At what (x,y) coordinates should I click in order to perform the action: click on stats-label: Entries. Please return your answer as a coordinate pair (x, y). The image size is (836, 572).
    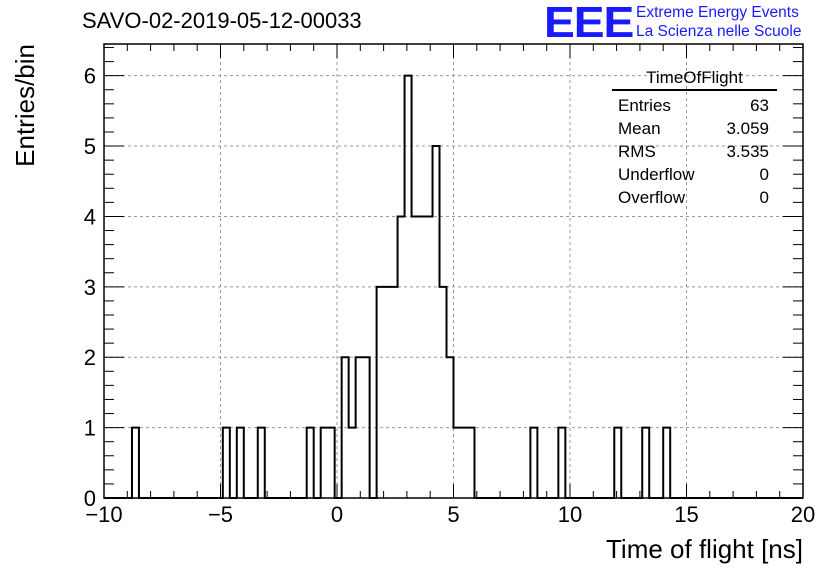
    Looking at the image, I should click on (644, 105).